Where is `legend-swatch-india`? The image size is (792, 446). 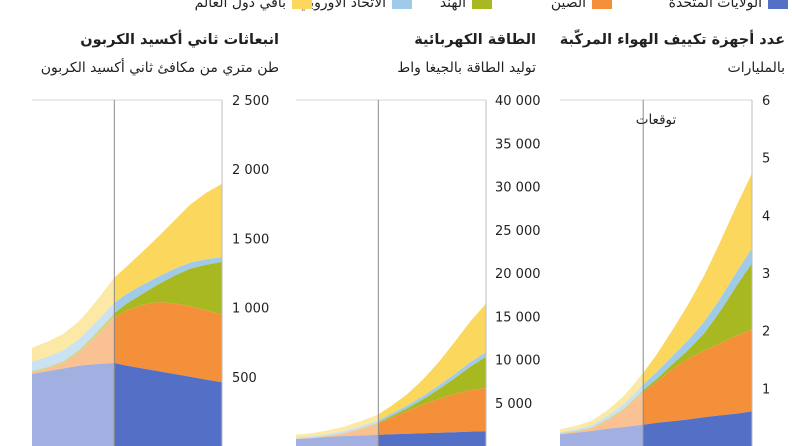
legend-swatch-india is located at coordinates (482, 4).